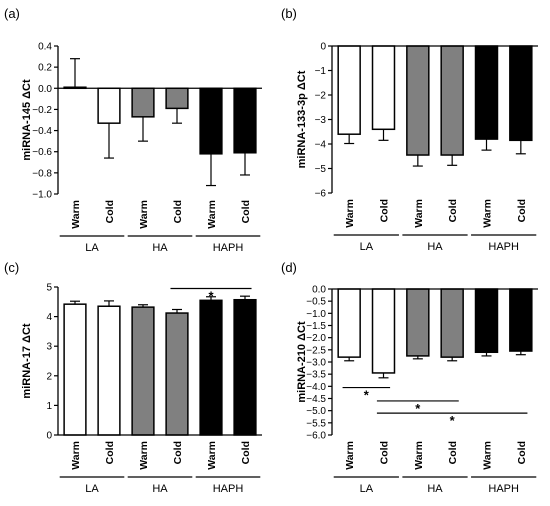  What do you see at coordinates (321, 169) in the screenshot?
I see `y-tick-label: −5` at bounding box center [321, 169].